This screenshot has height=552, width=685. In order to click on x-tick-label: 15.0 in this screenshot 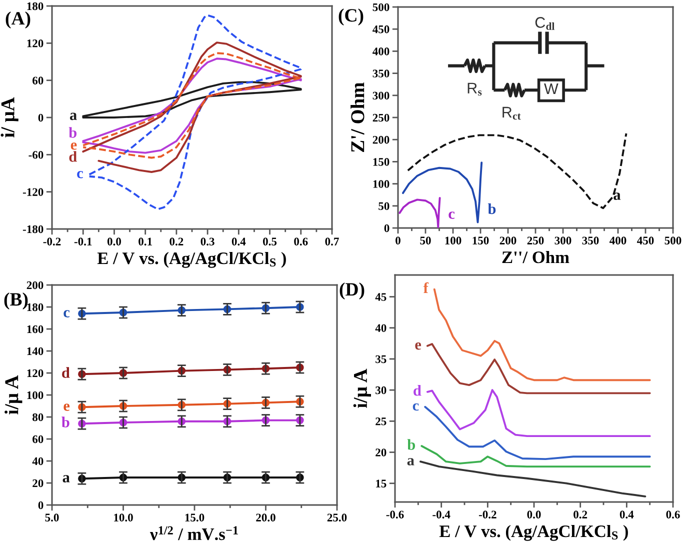, I will do `click(194, 518)`.